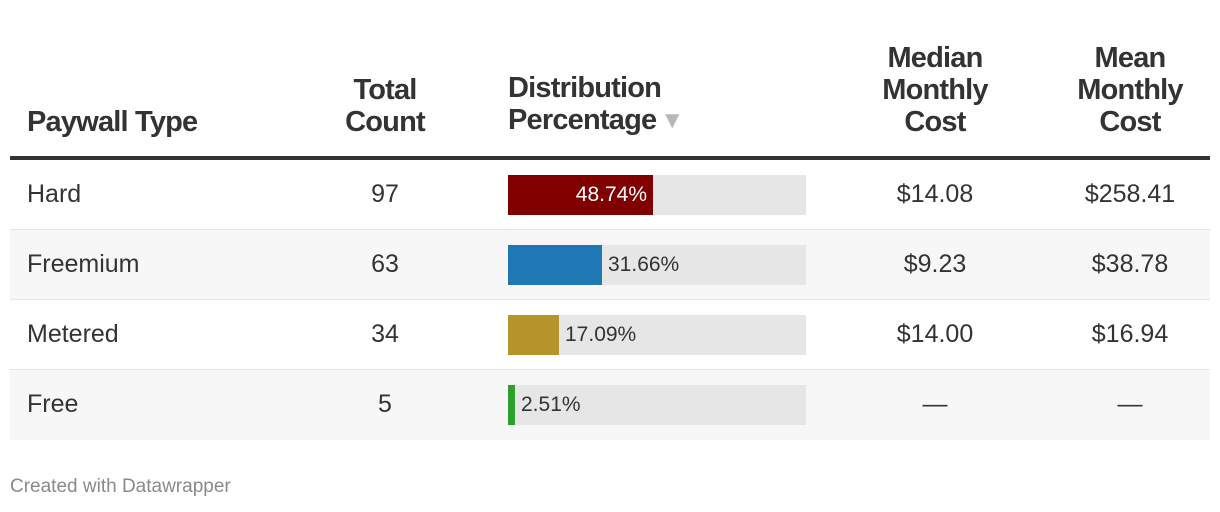 The image size is (1220, 512). What do you see at coordinates (1130, 264) in the screenshot?
I see `cell-mean-monthly-cost: $38.78` at bounding box center [1130, 264].